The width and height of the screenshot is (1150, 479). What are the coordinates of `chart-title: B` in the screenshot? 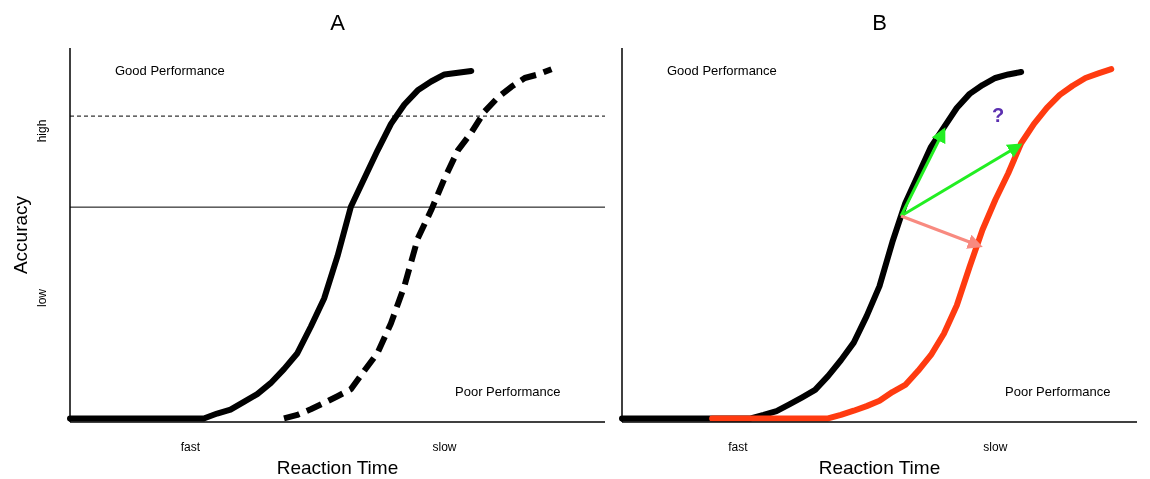 It's located at (879, 22).